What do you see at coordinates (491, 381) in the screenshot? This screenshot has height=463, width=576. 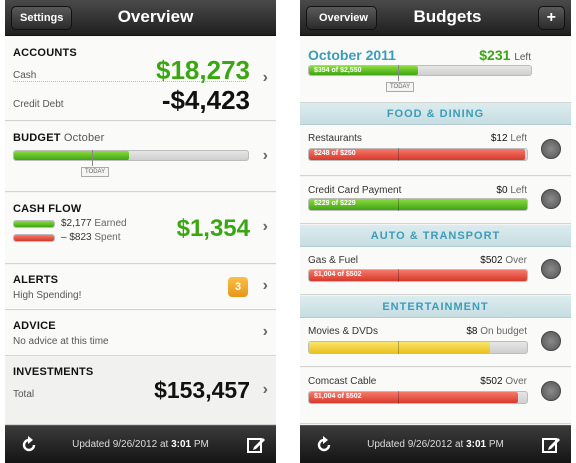 I see `budget-item-amount-value: $502` at bounding box center [491, 381].